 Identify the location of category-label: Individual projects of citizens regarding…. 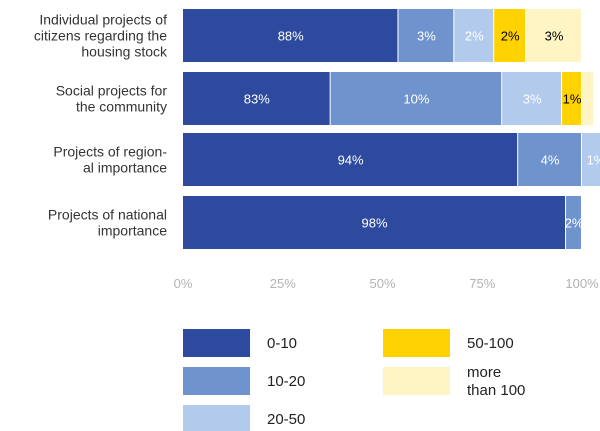
(101, 36).